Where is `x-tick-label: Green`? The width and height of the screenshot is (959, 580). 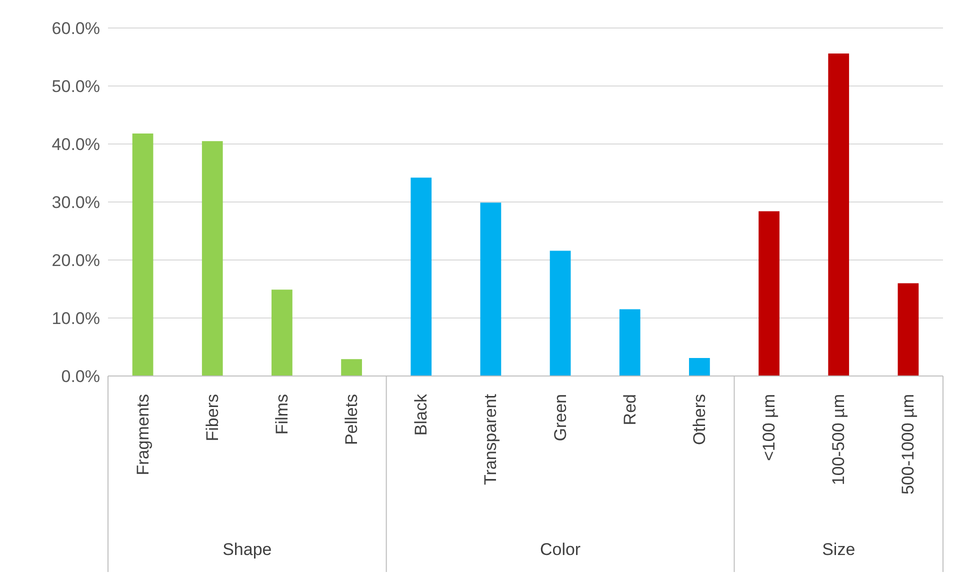
x-tick-label: Green is located at coordinates (560, 418).